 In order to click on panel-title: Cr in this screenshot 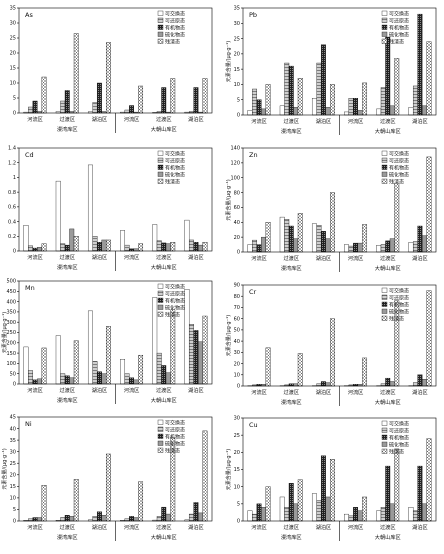, I will do `click(253, 292)`.